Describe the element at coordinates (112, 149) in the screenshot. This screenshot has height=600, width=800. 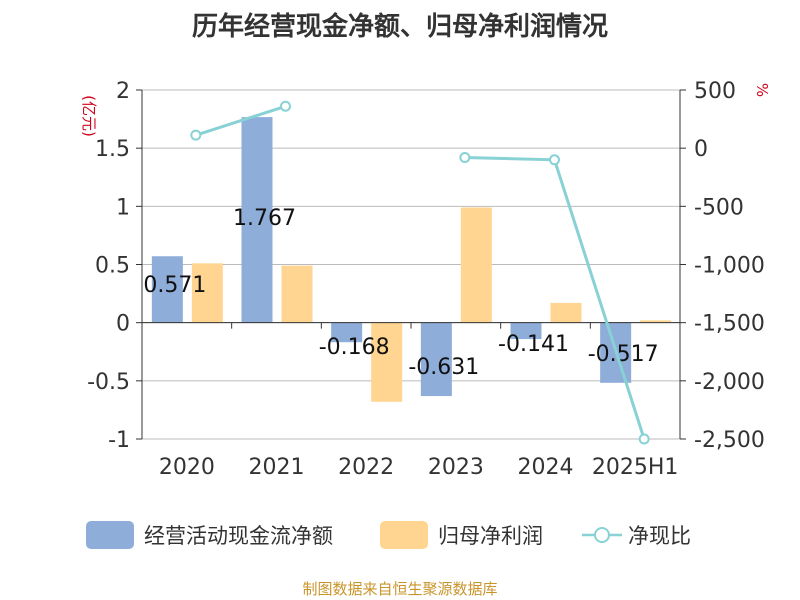
I see `y-left-tick-label: 1.5` at that location.